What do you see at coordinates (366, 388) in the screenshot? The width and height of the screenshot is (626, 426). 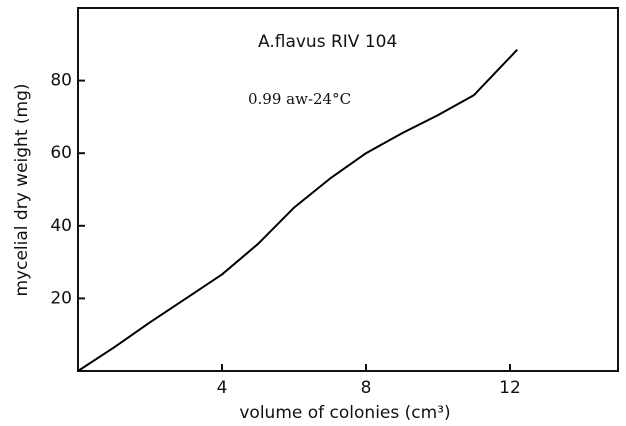 I see `x-tick-label: 8` at bounding box center [366, 388].